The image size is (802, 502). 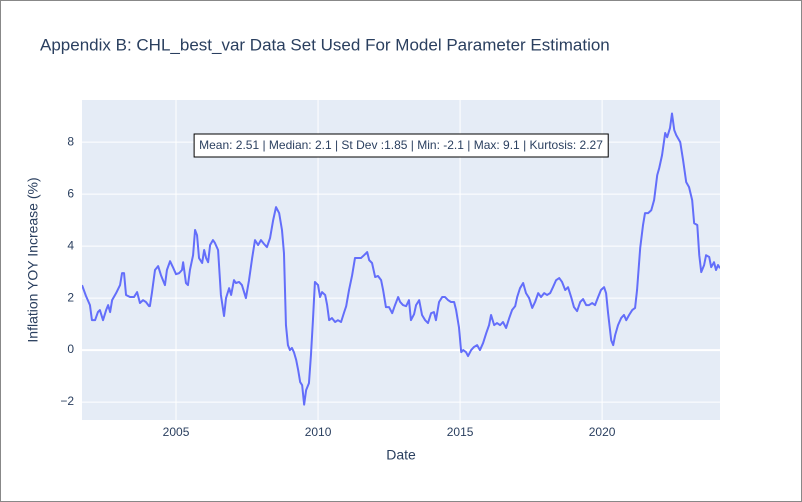 What do you see at coordinates (33, 259) in the screenshot?
I see `y-axis-title: Inflation YOY Increase (%)` at bounding box center [33, 259].